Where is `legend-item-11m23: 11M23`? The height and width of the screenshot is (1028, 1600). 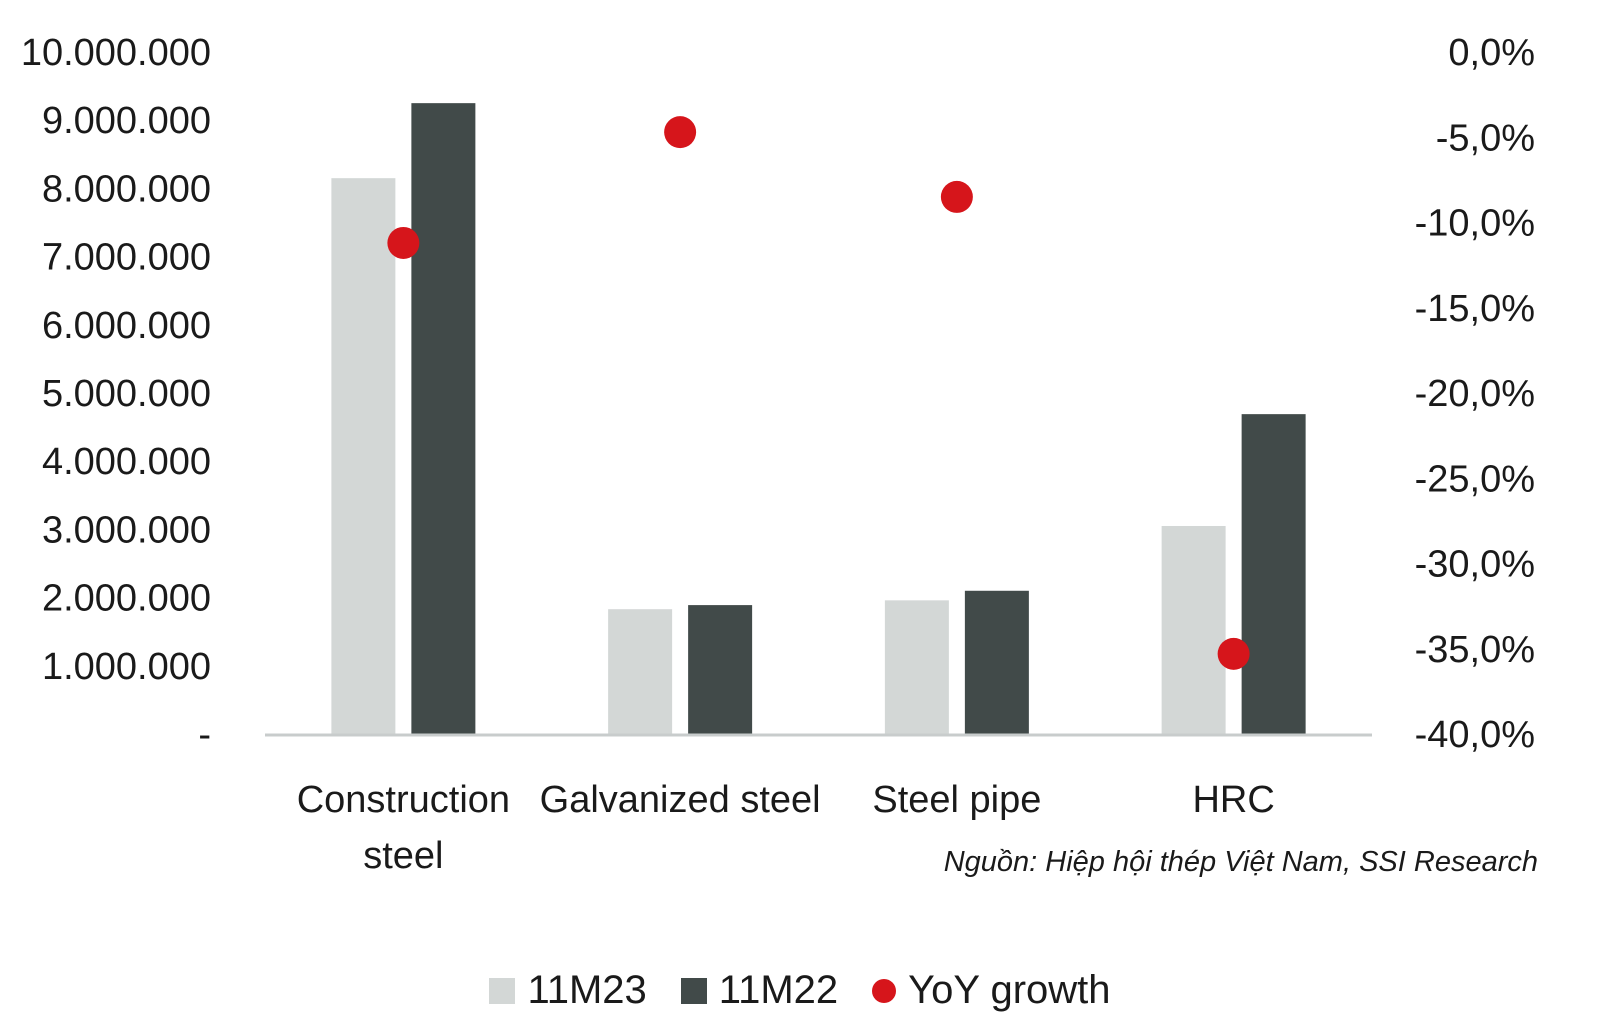 legend-item-11m23: 11M23 is located at coordinates (568, 990).